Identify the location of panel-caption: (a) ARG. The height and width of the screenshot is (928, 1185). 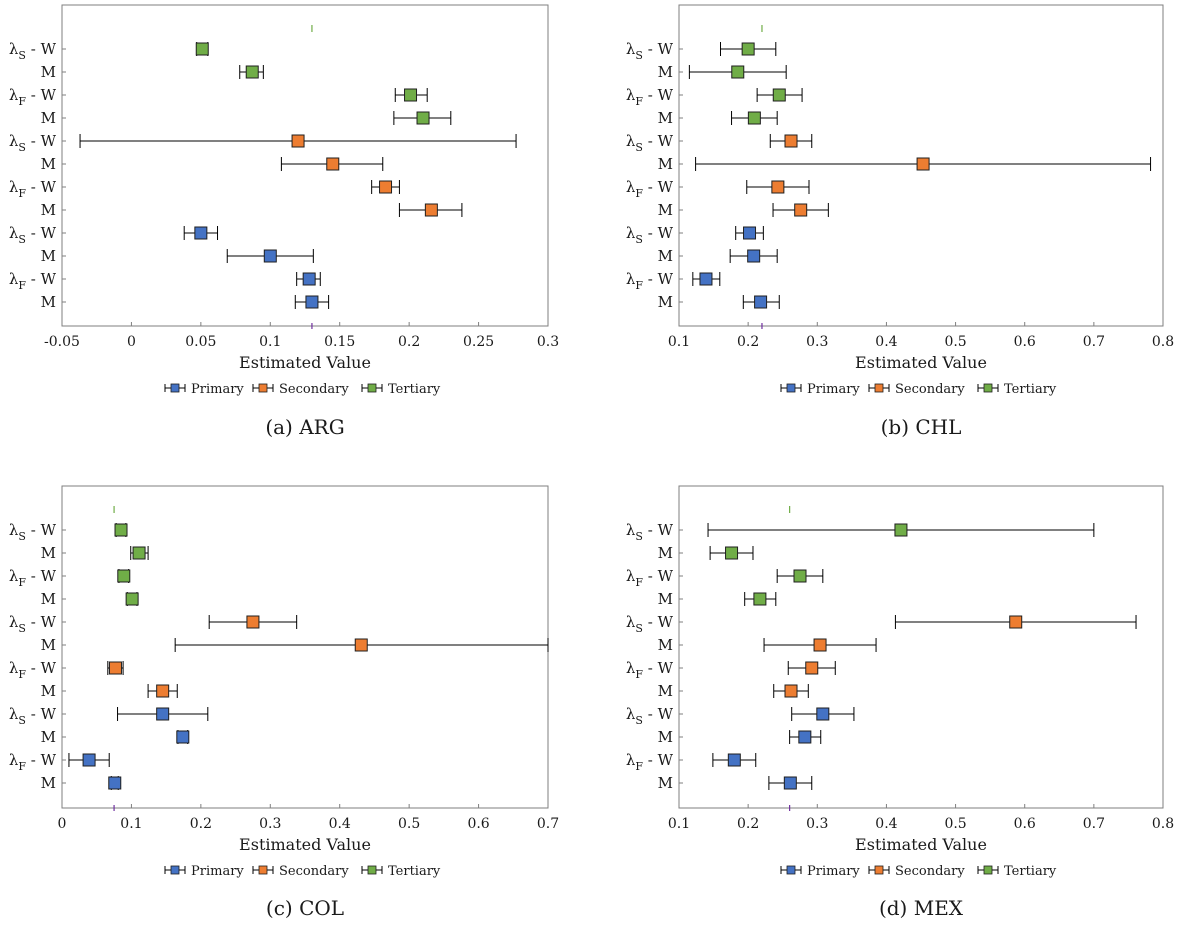
(304, 427).